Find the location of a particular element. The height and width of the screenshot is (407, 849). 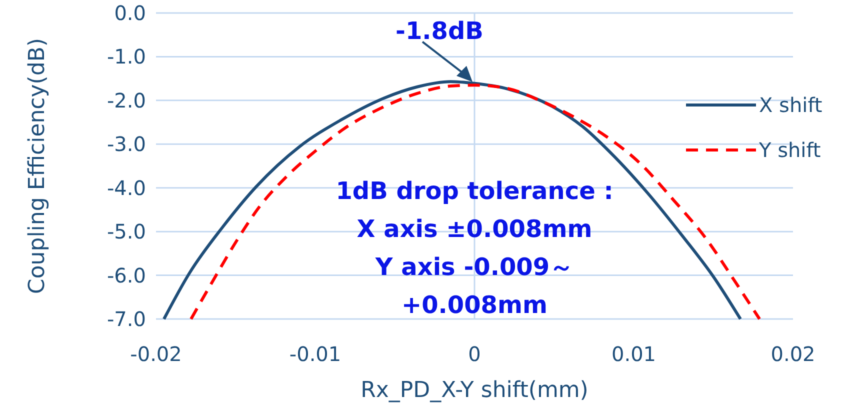

y-axis-title: Coupling Efficiency(dB) is located at coordinates (37, 166).